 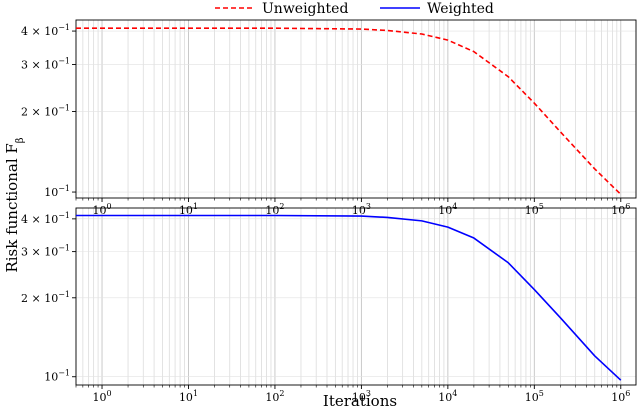 What do you see at coordinates (460, 9) in the screenshot?
I see `legend-label-weighted: Weighted` at bounding box center [460, 9].